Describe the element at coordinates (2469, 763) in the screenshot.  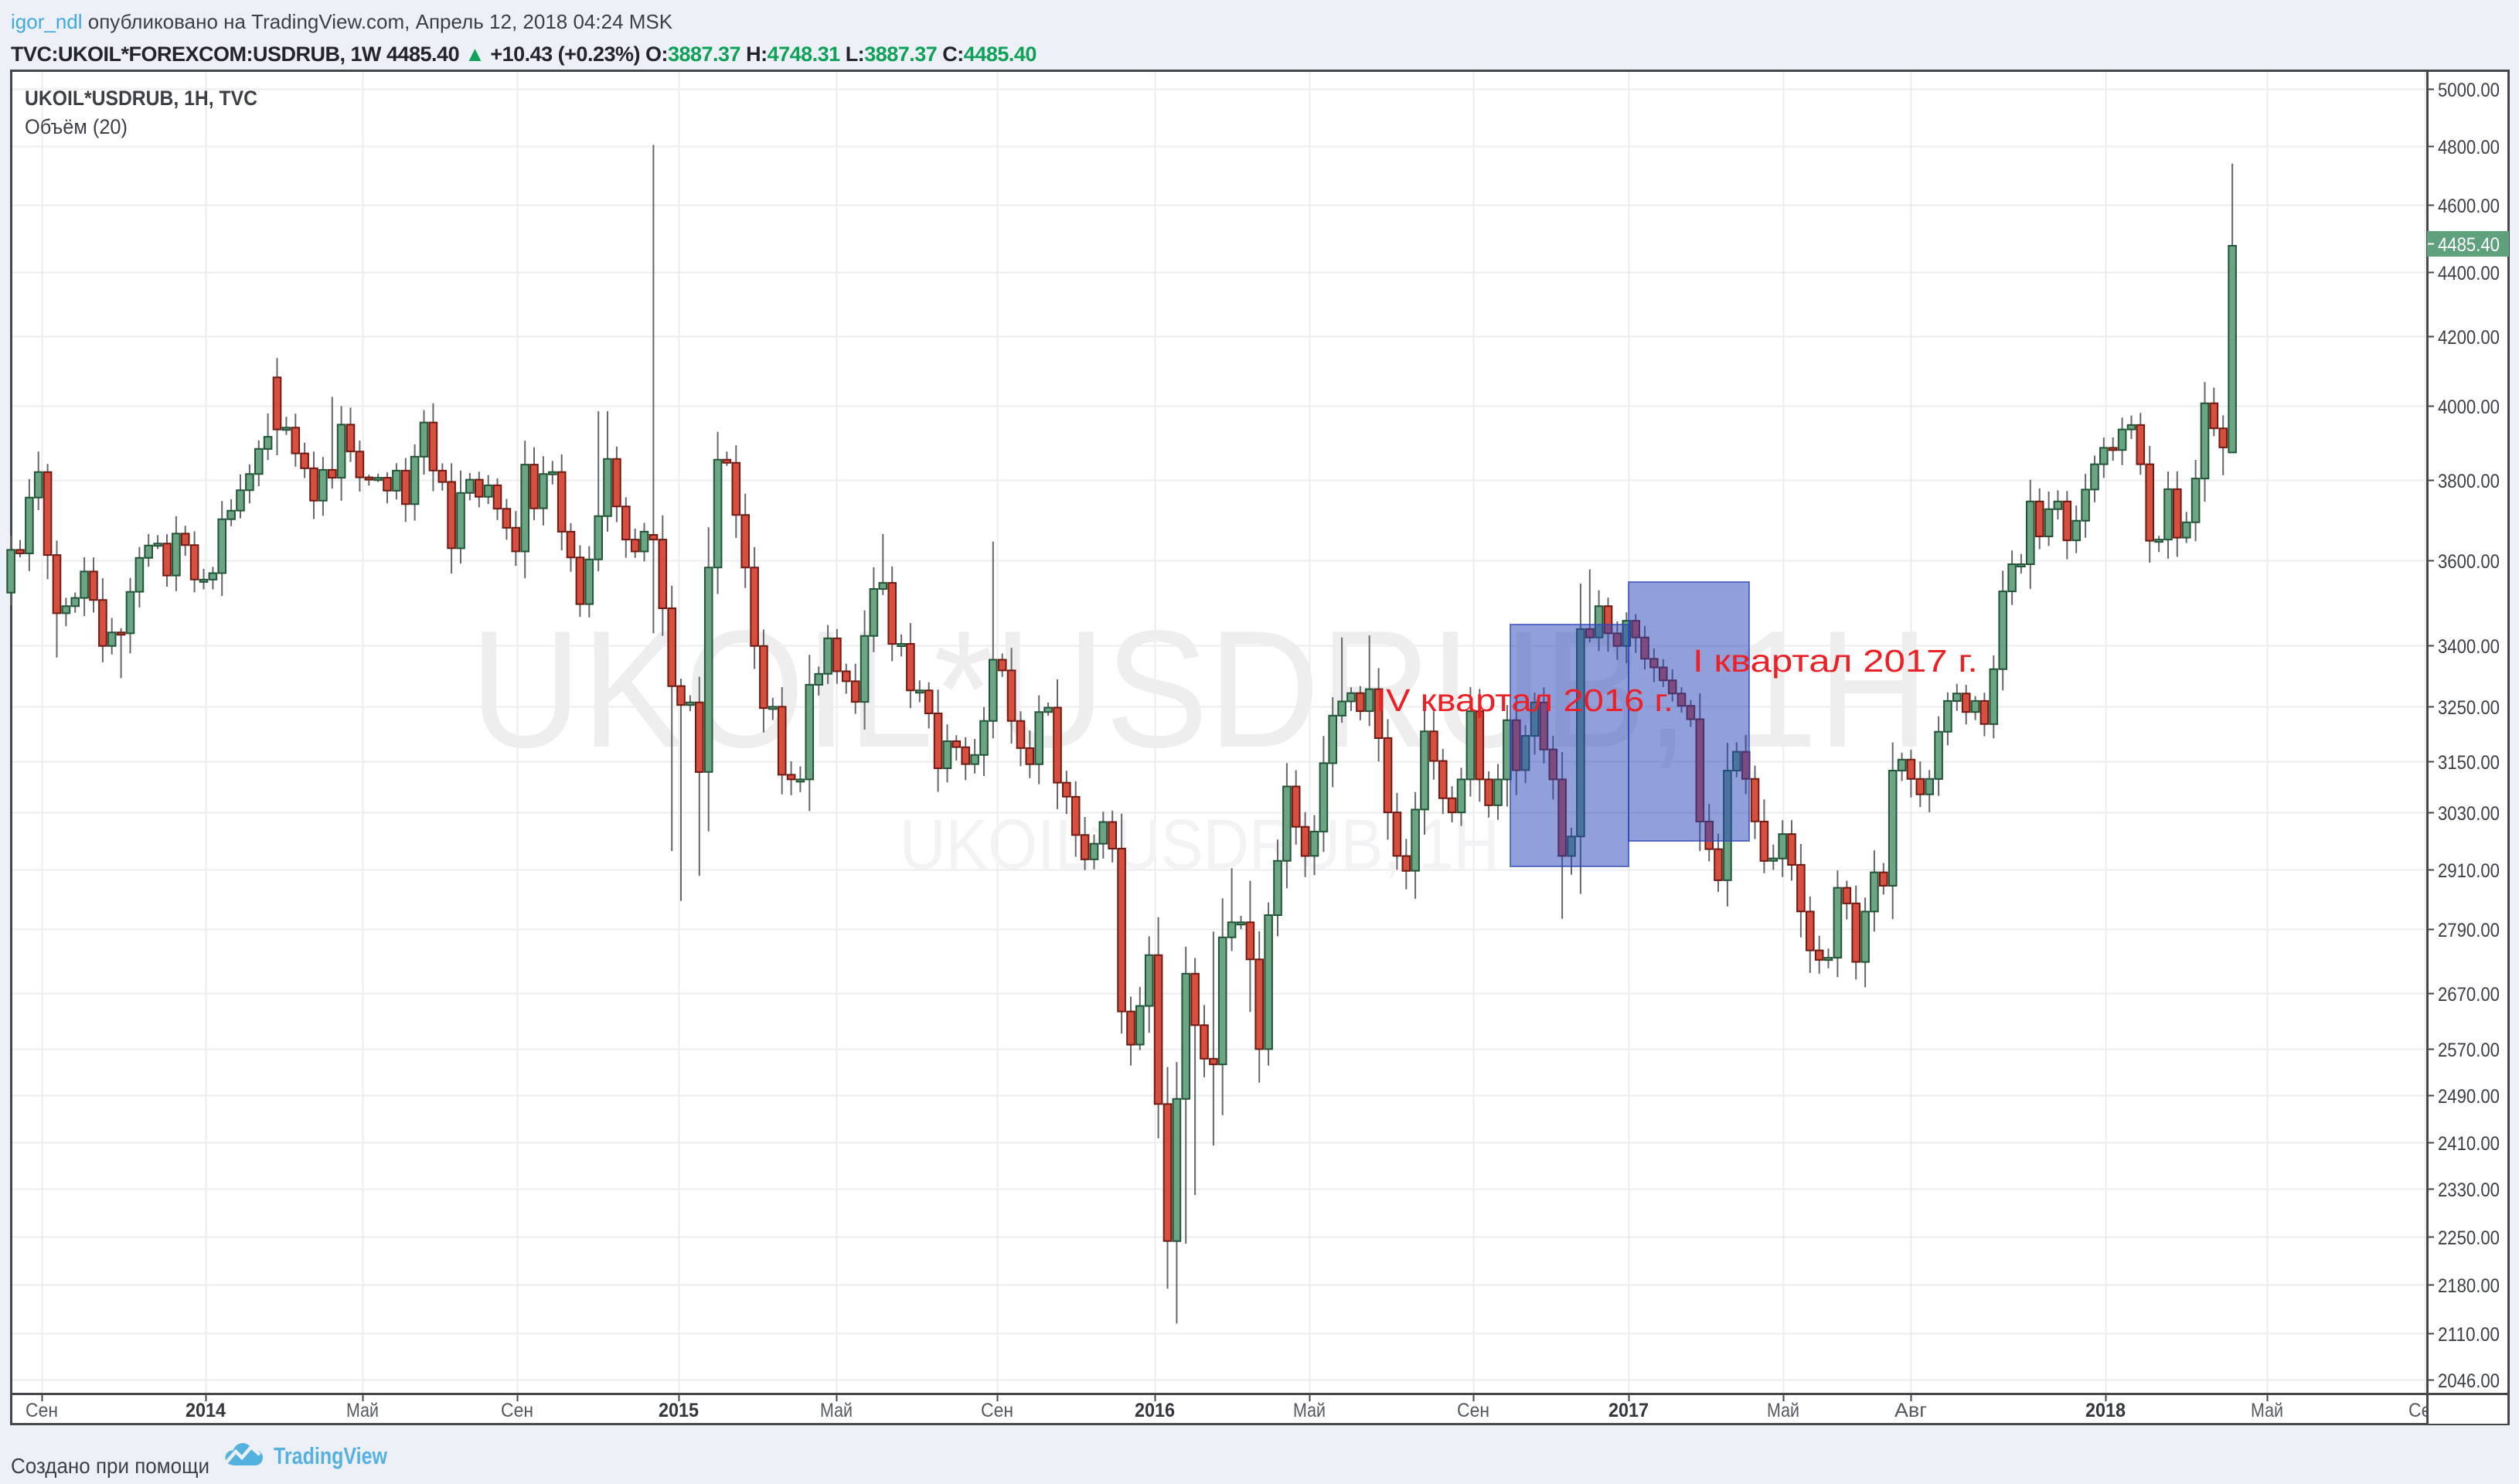
I see `svg-text: 3150.00` at that location.